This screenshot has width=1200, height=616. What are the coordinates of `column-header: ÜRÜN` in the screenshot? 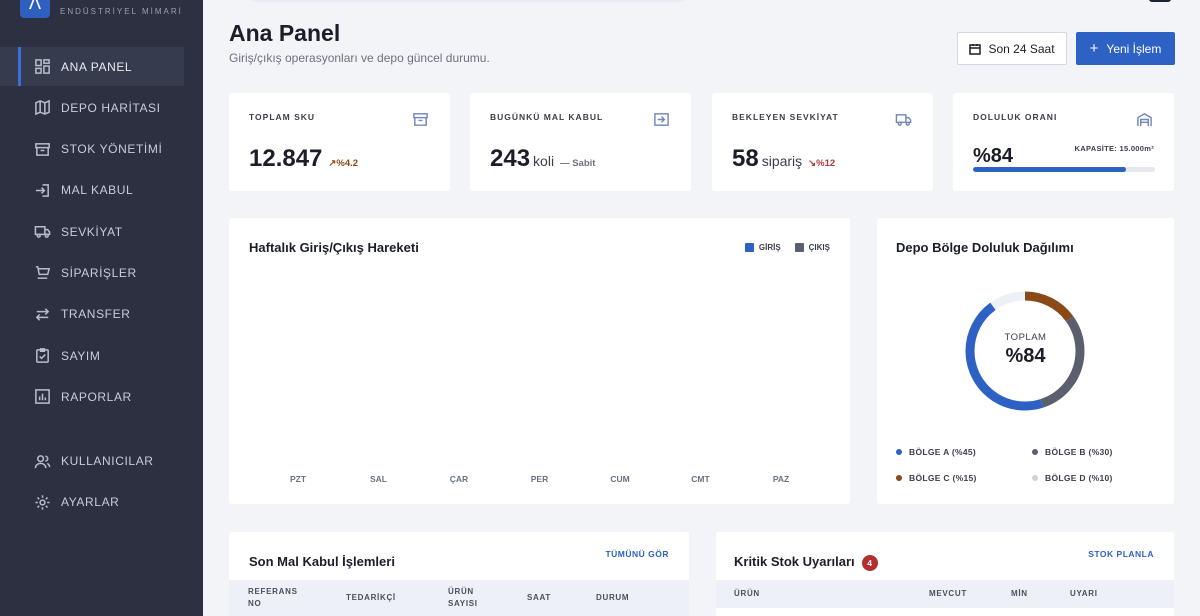 It's located at (747, 593).